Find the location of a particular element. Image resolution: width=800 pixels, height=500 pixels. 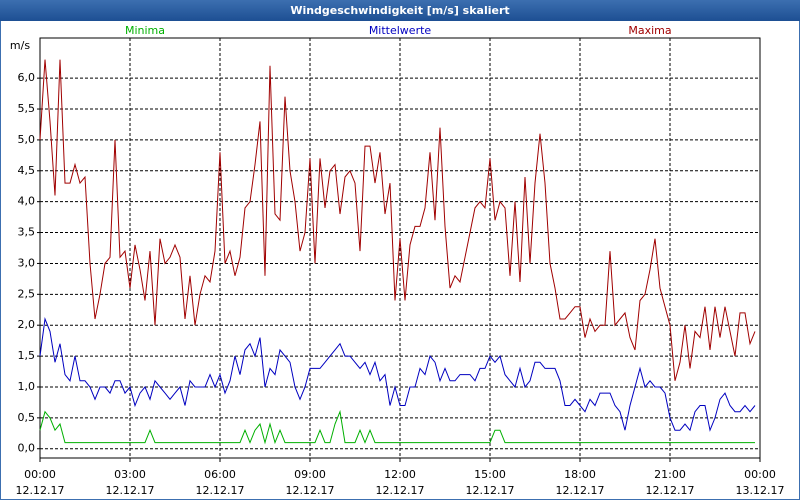

legend-label: Maxima is located at coordinates (649, 30).